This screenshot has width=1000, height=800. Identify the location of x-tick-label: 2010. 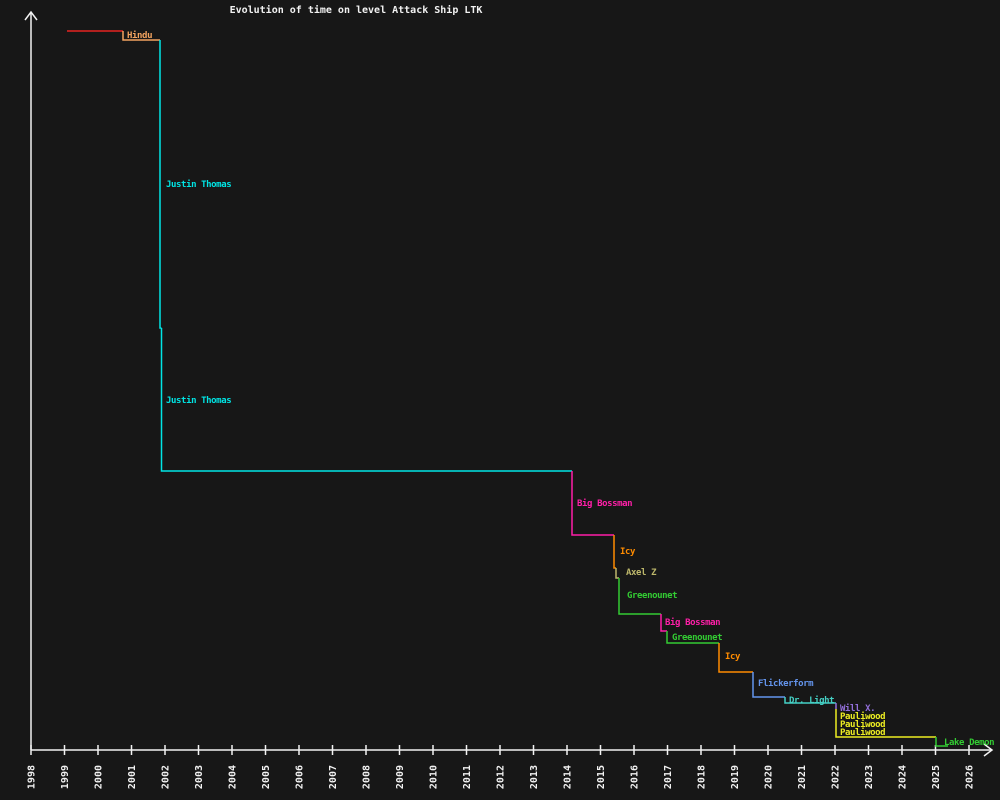
(434, 777).